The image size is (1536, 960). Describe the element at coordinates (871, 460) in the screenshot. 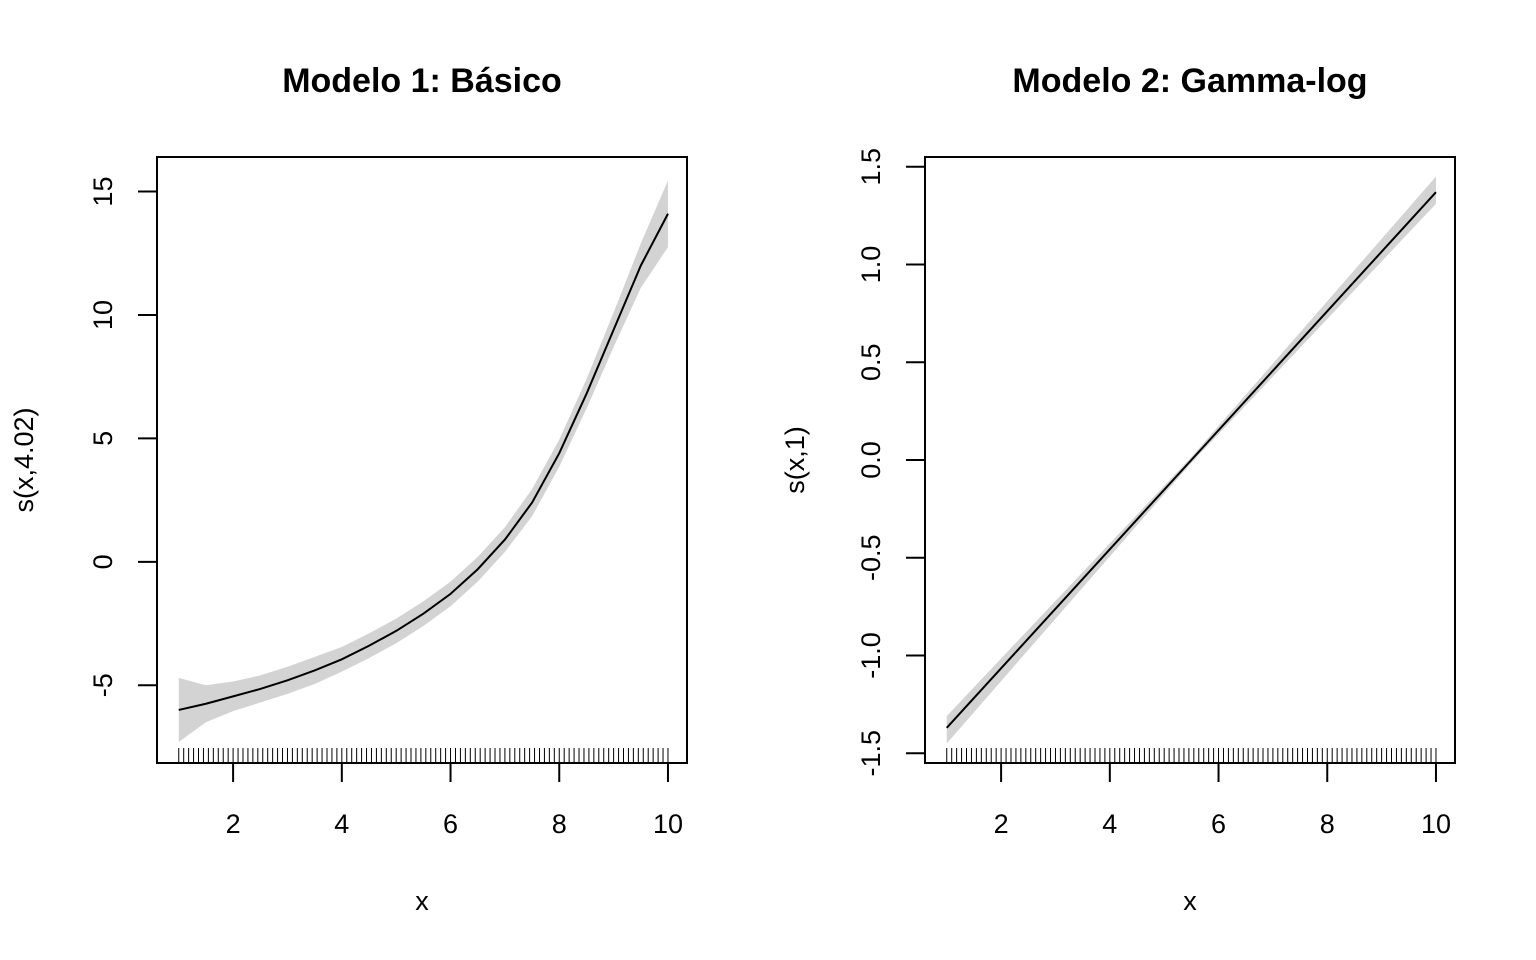

I see `y-tick-label: 0.0` at that location.